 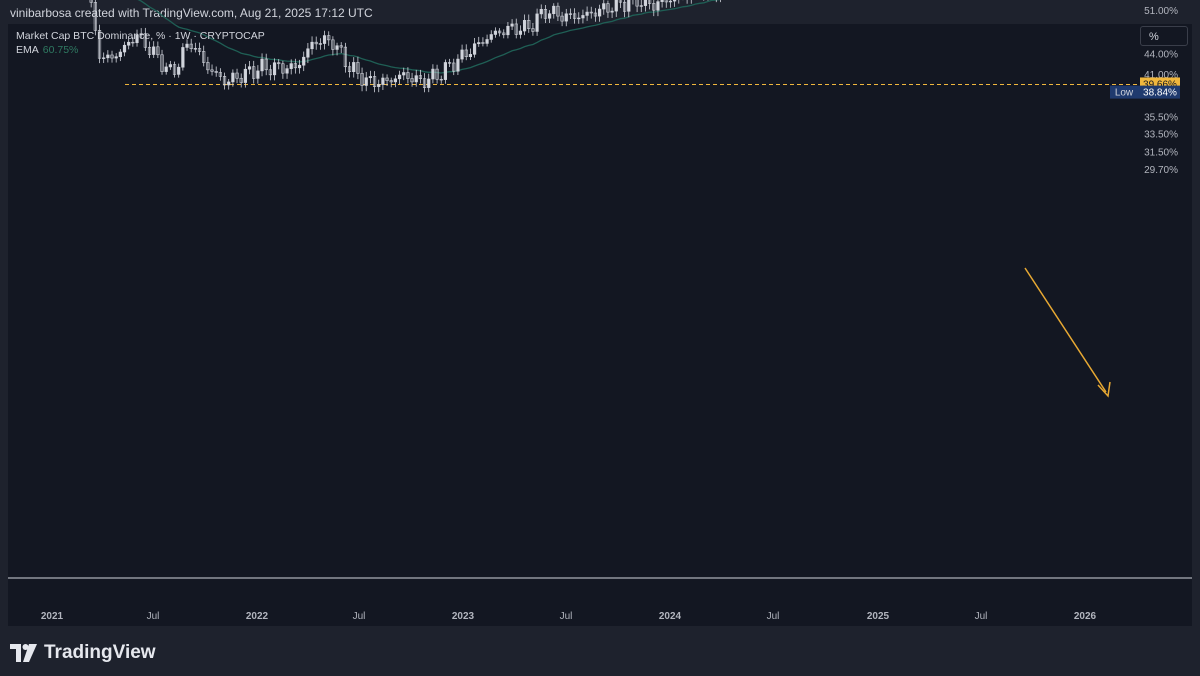 I want to click on low-value: 38.84%, so click(x=1160, y=92).